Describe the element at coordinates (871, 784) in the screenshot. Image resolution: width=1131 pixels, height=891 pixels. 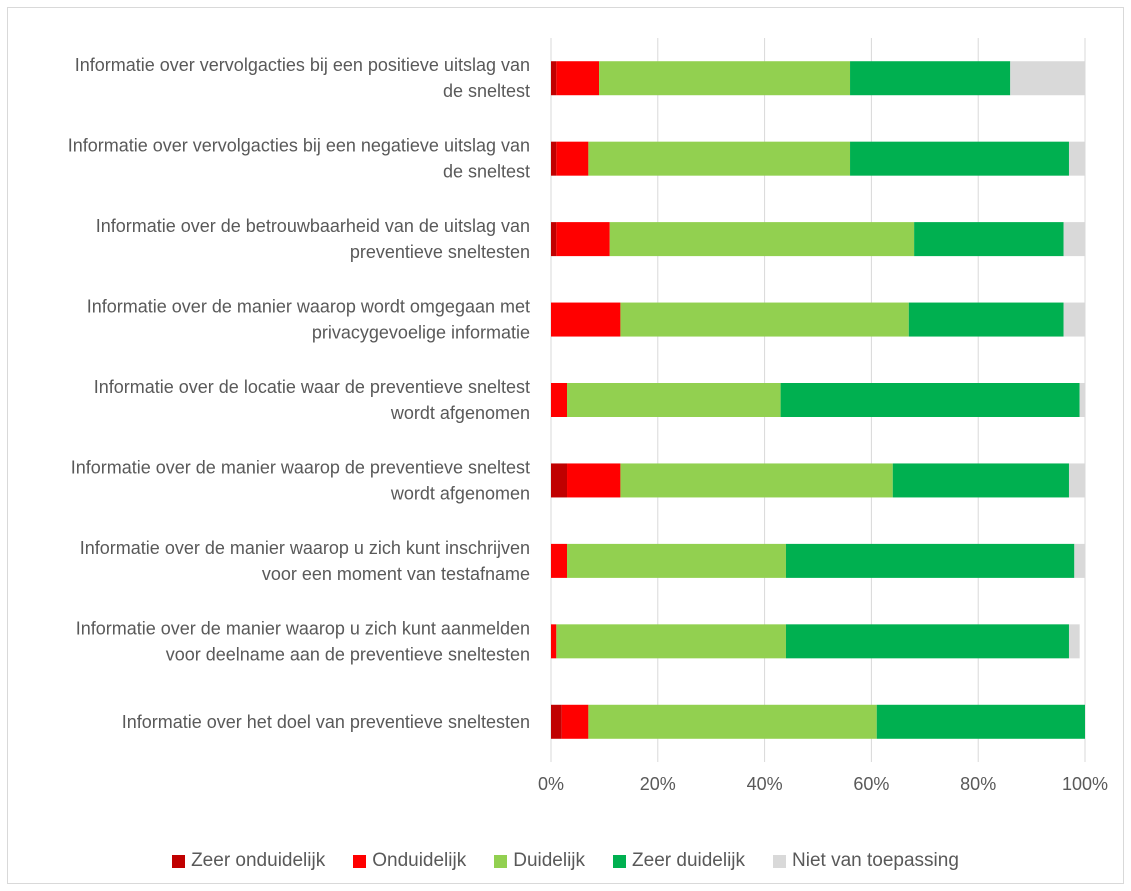
I see `x-tick-label: 60%` at that location.